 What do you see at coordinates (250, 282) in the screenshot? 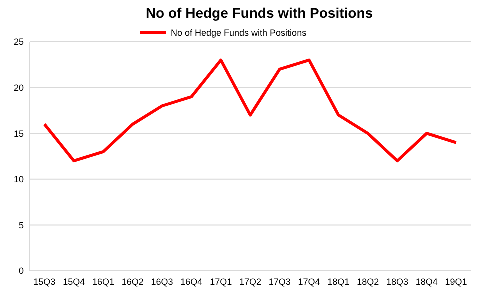
I see `x-tick-label: 17Q2` at bounding box center [250, 282].